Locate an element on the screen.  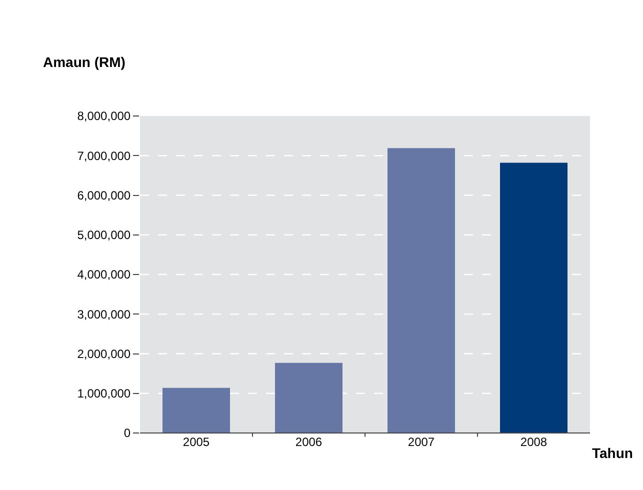
y-tick-label: 1,000,000 is located at coordinates (104, 393).